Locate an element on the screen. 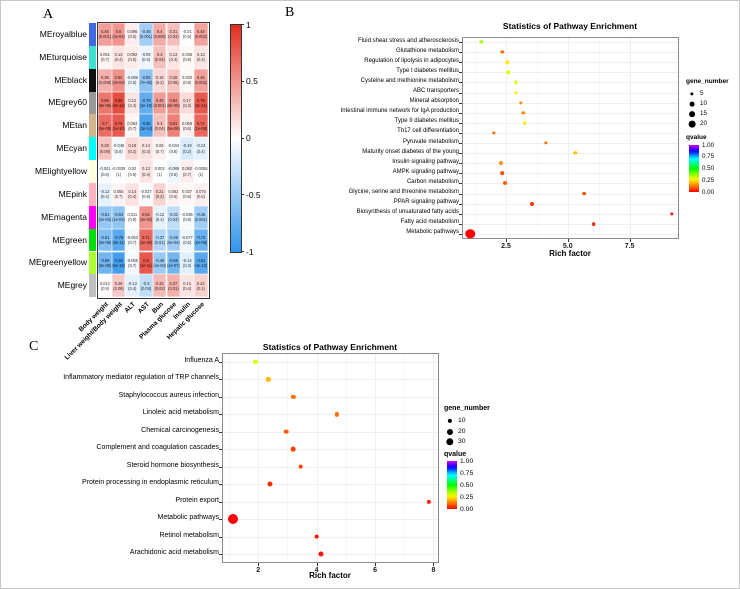 This screenshot has width=740, height=589. heatmap-cell: -0.91 (5e-19) is located at coordinates (118, 263).